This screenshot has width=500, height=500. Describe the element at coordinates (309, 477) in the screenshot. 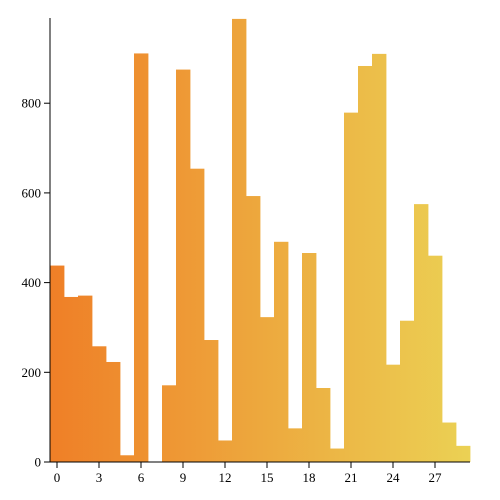

I see `x-tick-label: 18` at that location.